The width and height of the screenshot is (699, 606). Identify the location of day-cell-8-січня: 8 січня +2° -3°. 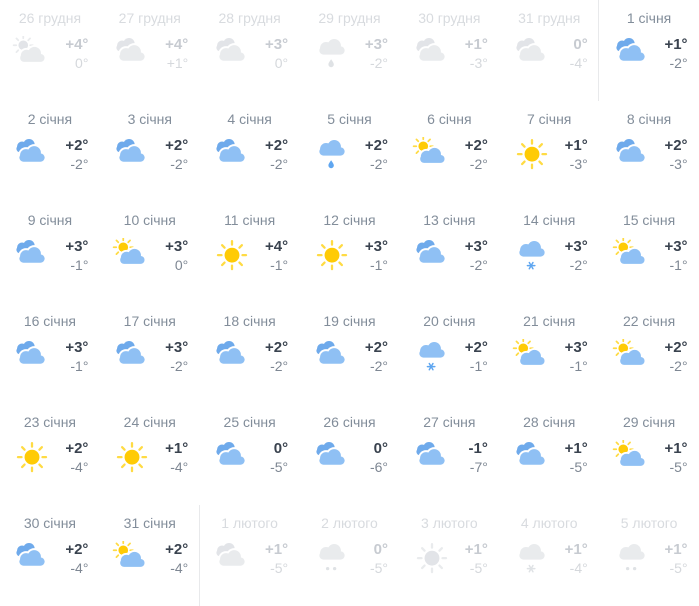
(649, 151).